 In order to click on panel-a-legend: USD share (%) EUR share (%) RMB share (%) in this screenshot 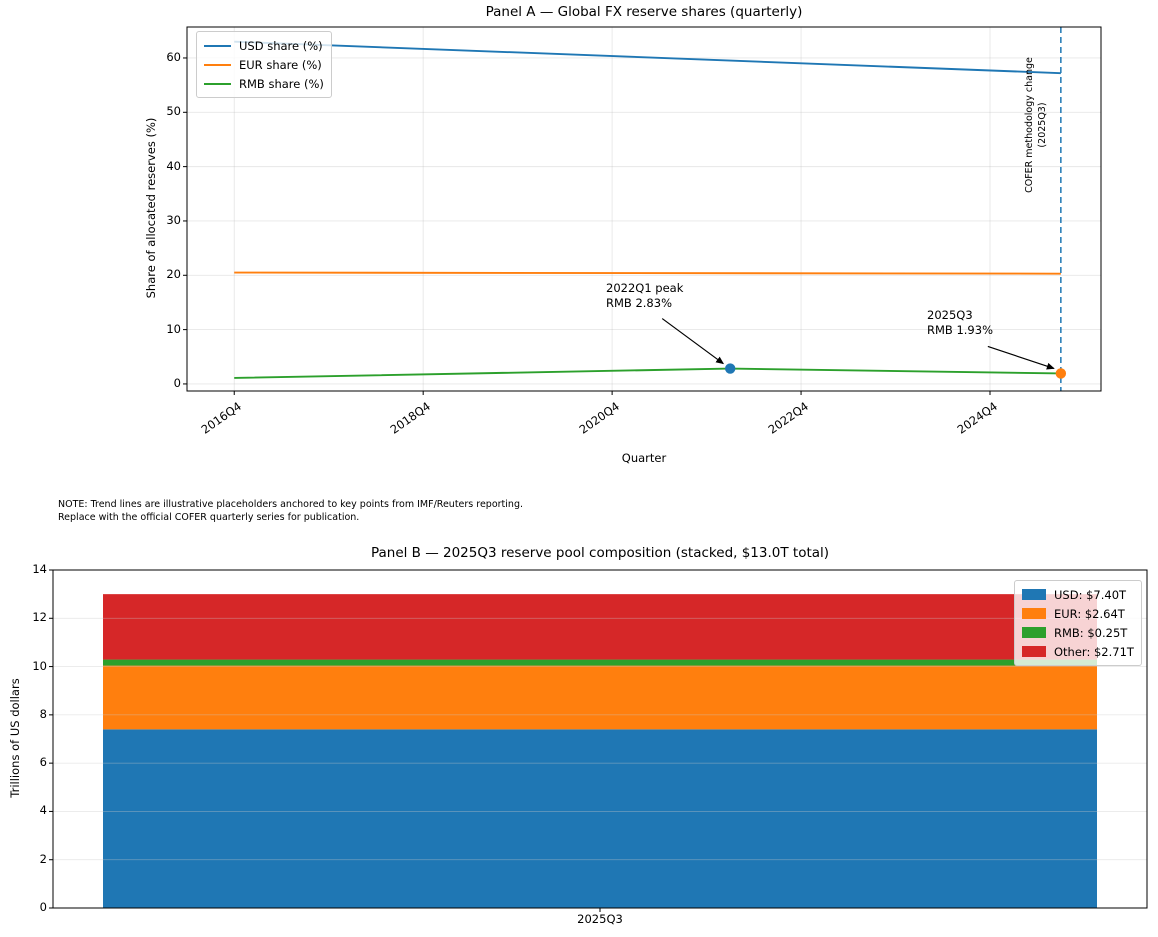, I will do `click(264, 64)`.